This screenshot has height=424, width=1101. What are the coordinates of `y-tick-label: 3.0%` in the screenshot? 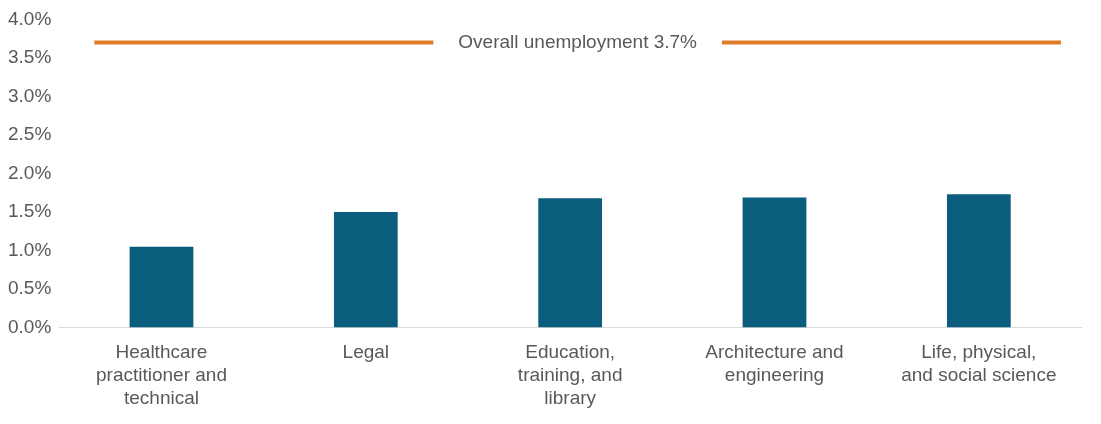 It's located at (29, 95).